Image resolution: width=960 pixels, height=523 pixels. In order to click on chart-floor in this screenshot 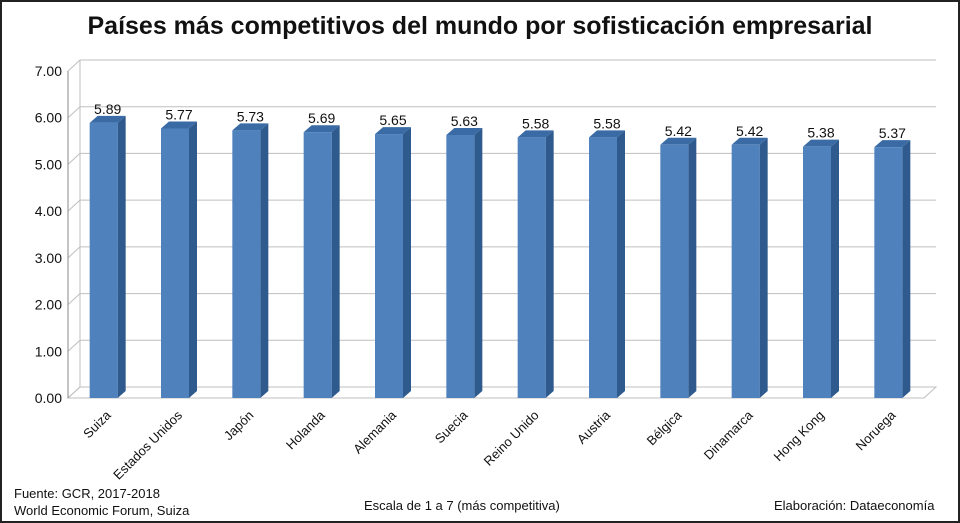, I will do `click(502, 392)`.